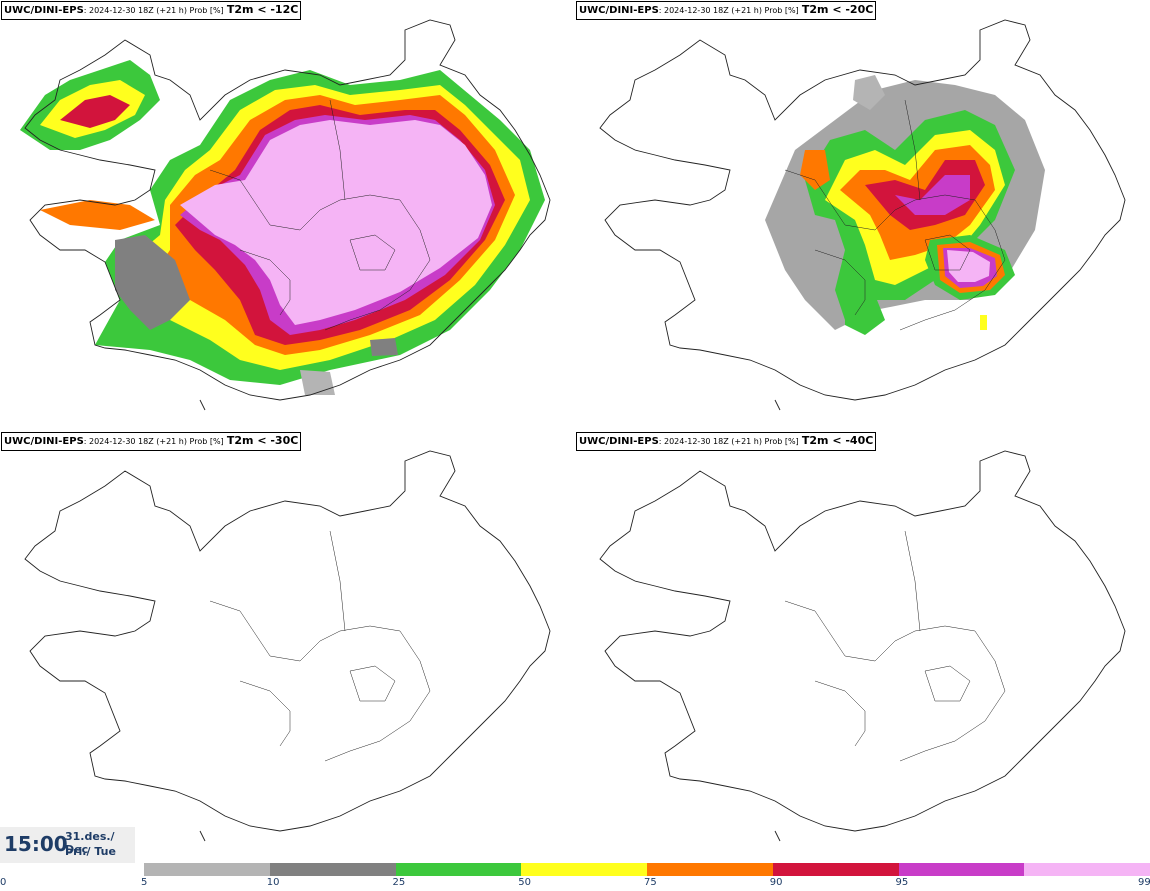  I want to click on valid-weekday: Þri./ Tue, so click(90, 851).